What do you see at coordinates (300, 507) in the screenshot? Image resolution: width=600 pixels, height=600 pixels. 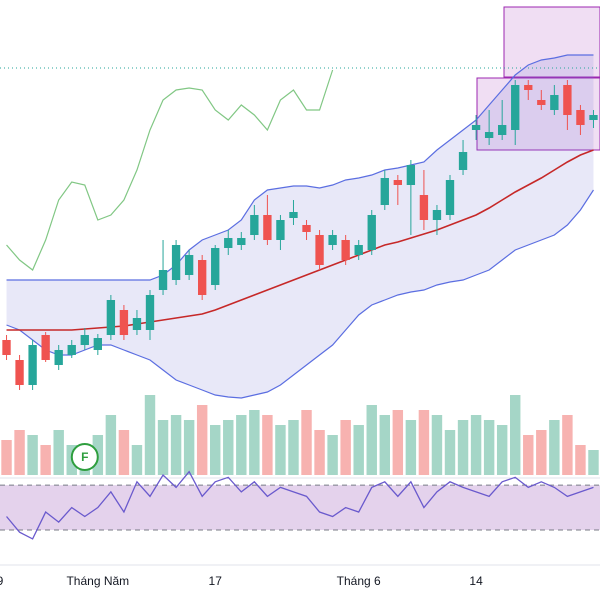 I see `rsi-band` at bounding box center [300, 507].